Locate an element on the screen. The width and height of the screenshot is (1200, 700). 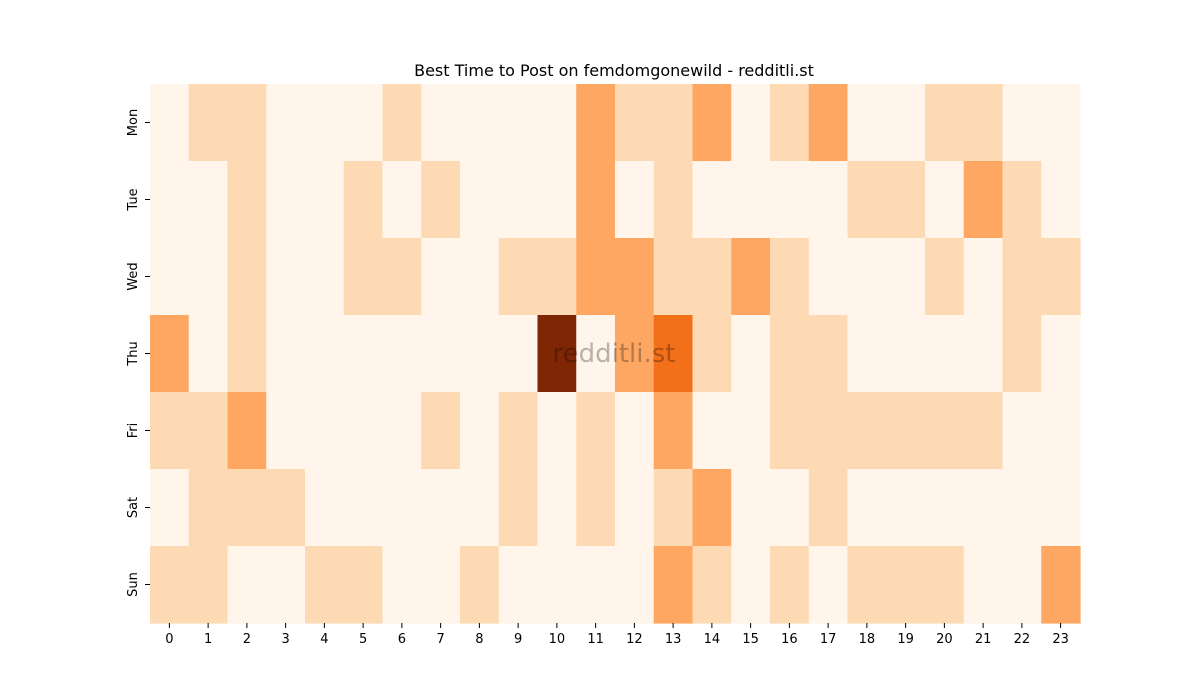
x-tick-label: 5 is located at coordinates (363, 639).